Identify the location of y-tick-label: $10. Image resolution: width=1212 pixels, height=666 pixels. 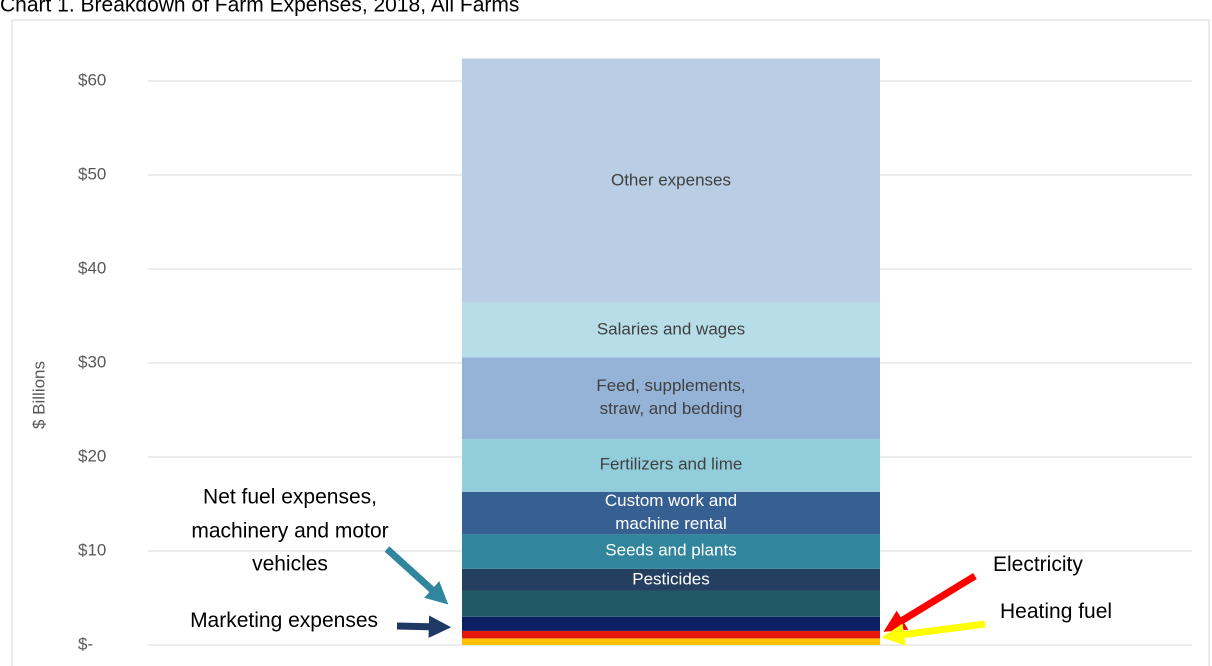
(92, 549).